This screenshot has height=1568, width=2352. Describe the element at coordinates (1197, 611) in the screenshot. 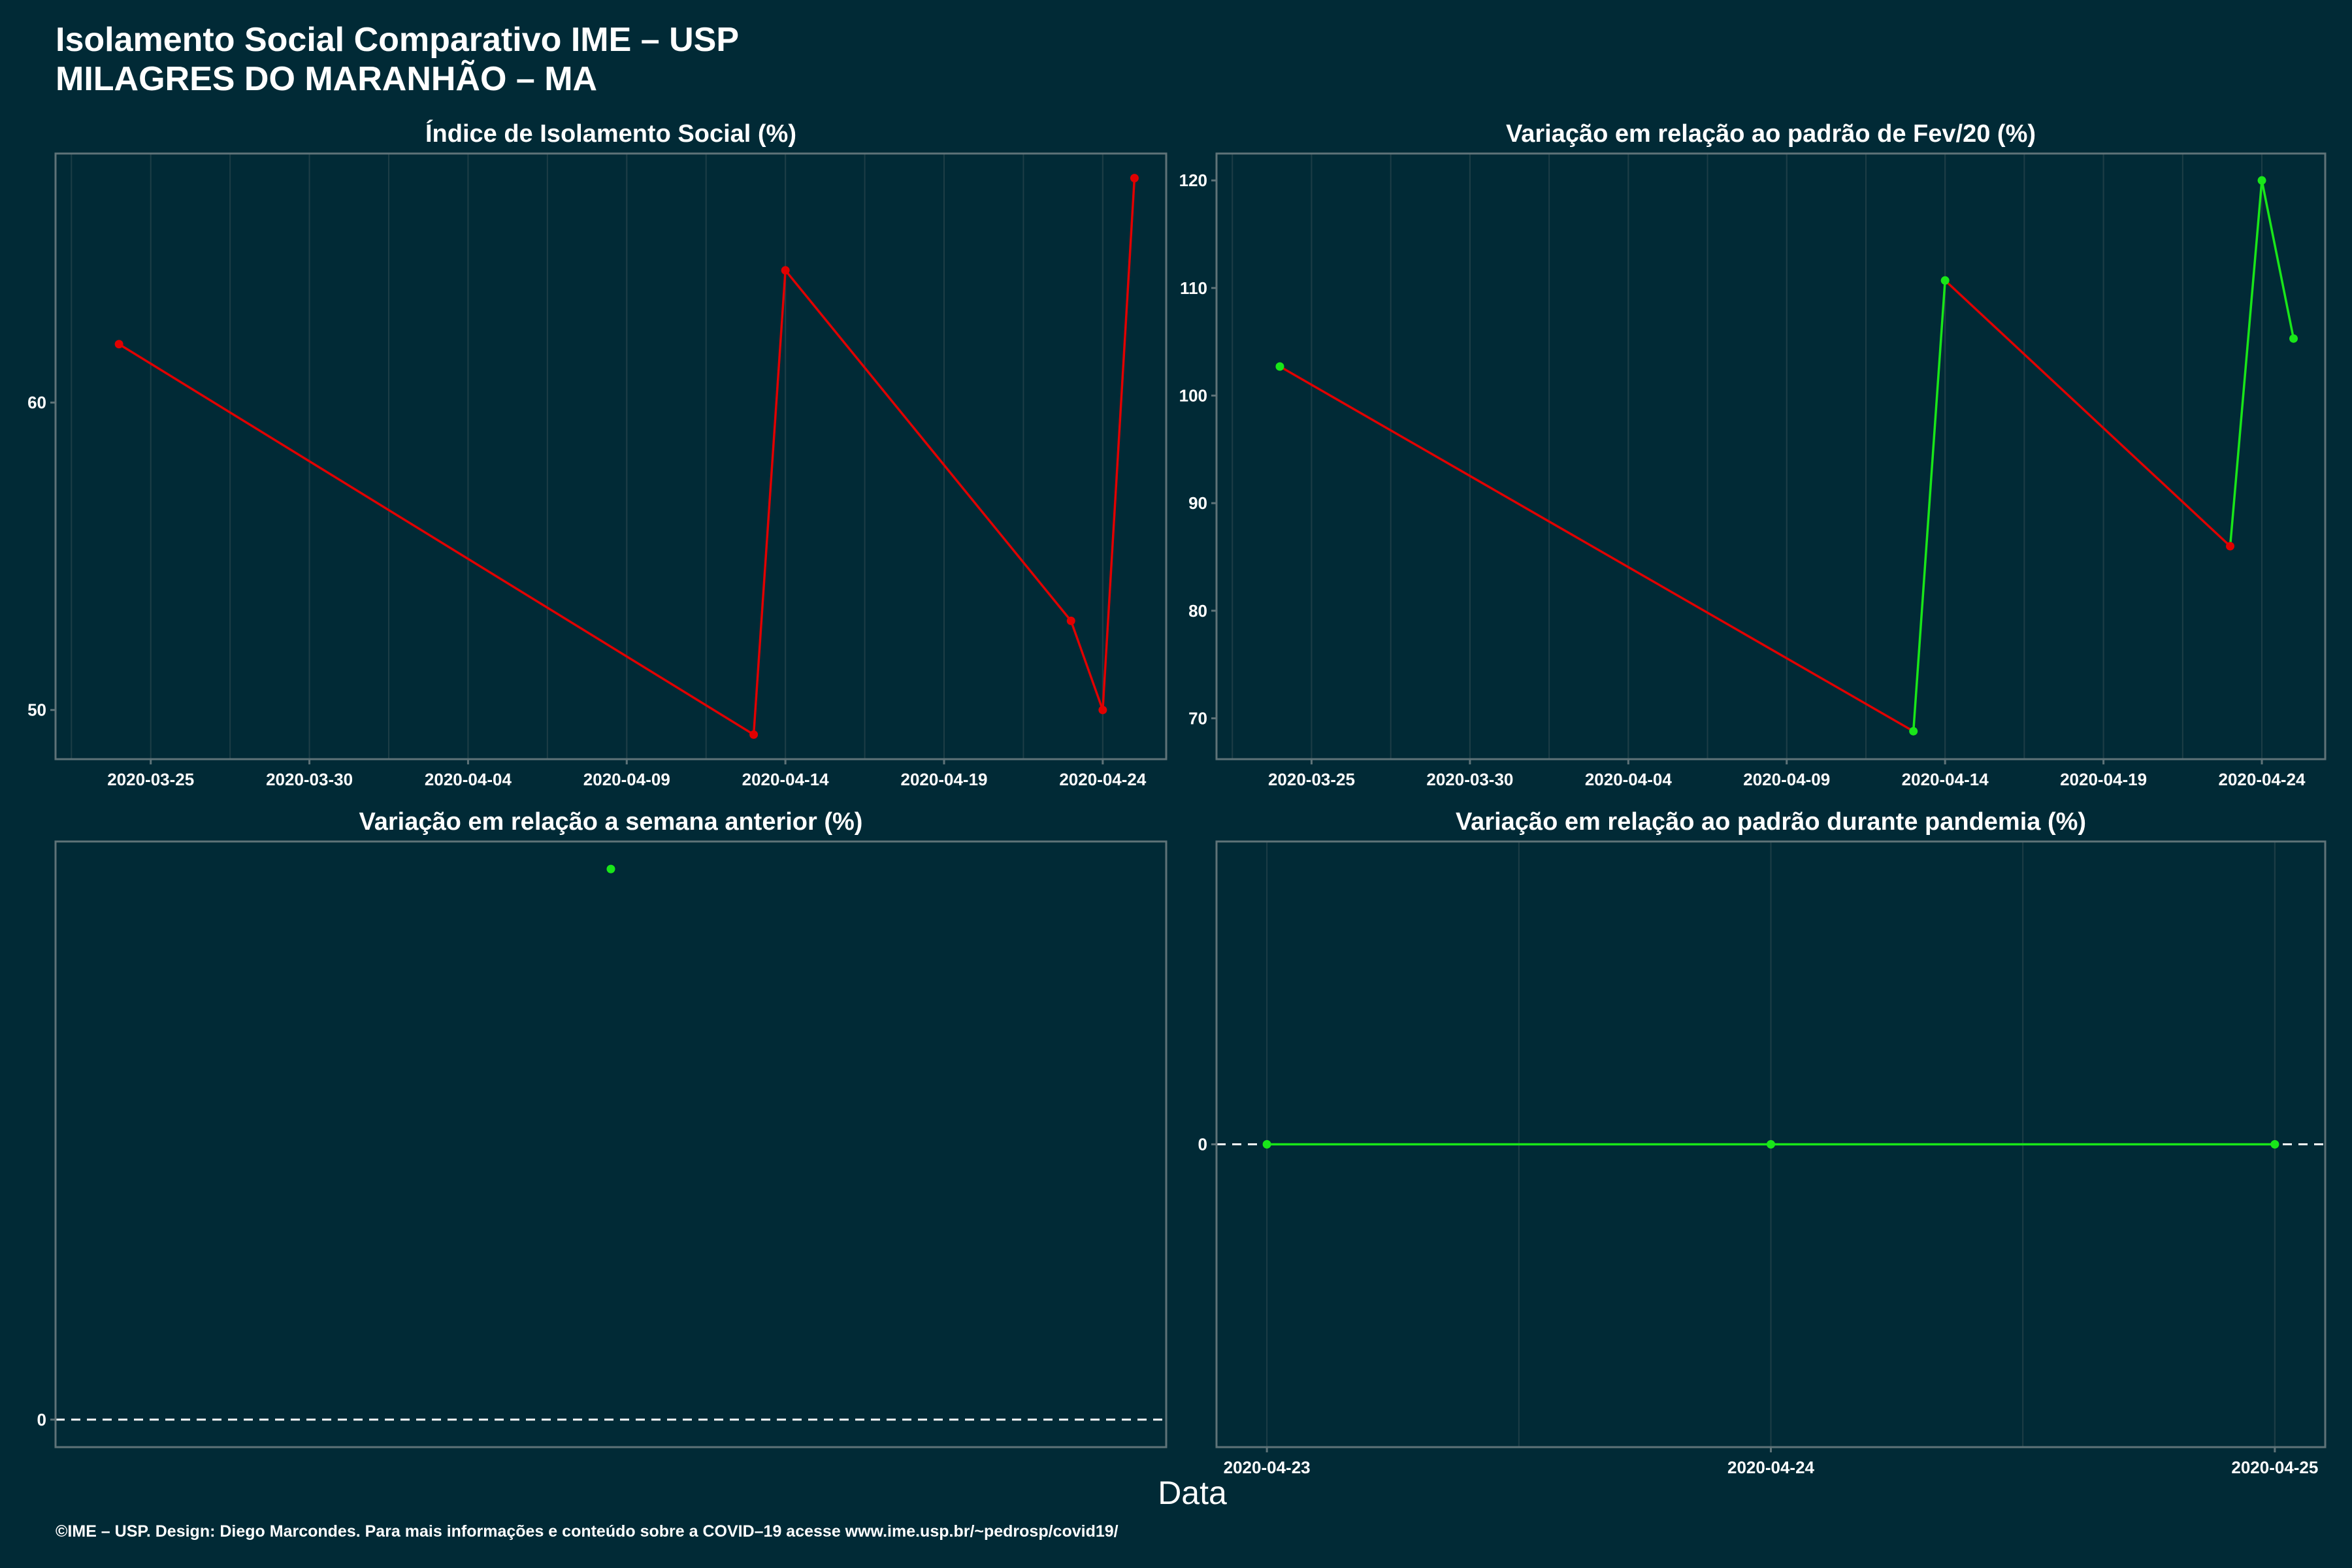

I see `y-tick-label: 80` at that location.